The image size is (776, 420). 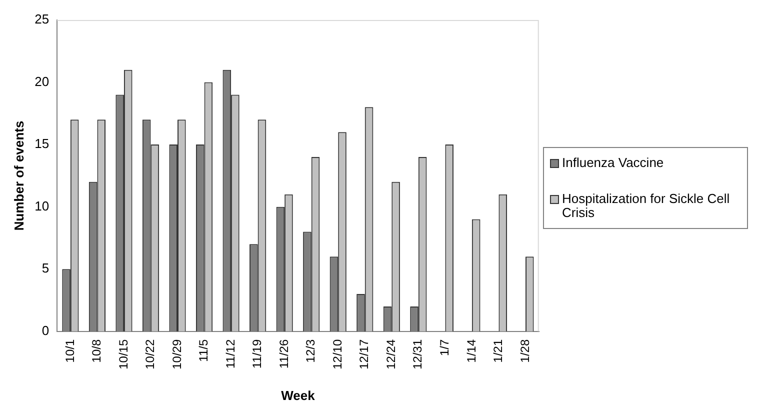 I want to click on x-tick-label: 12/10, so click(x=337, y=354).